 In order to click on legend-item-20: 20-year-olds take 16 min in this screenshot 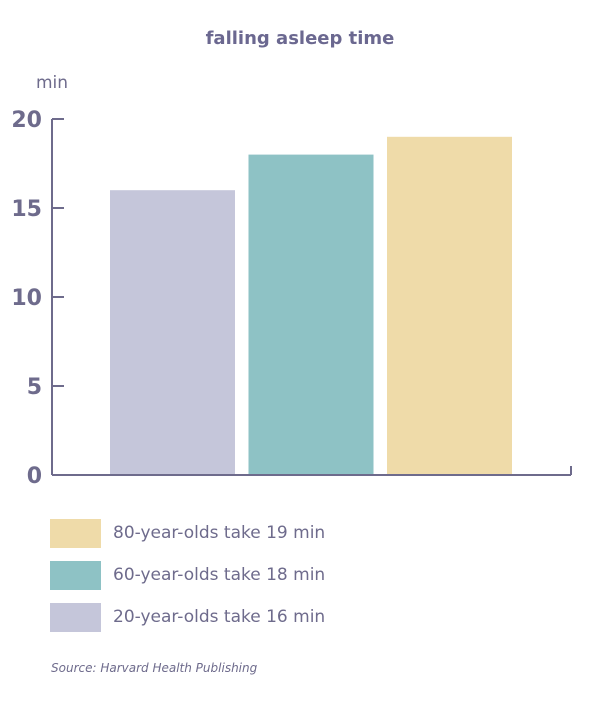, I will do `click(187, 617)`.